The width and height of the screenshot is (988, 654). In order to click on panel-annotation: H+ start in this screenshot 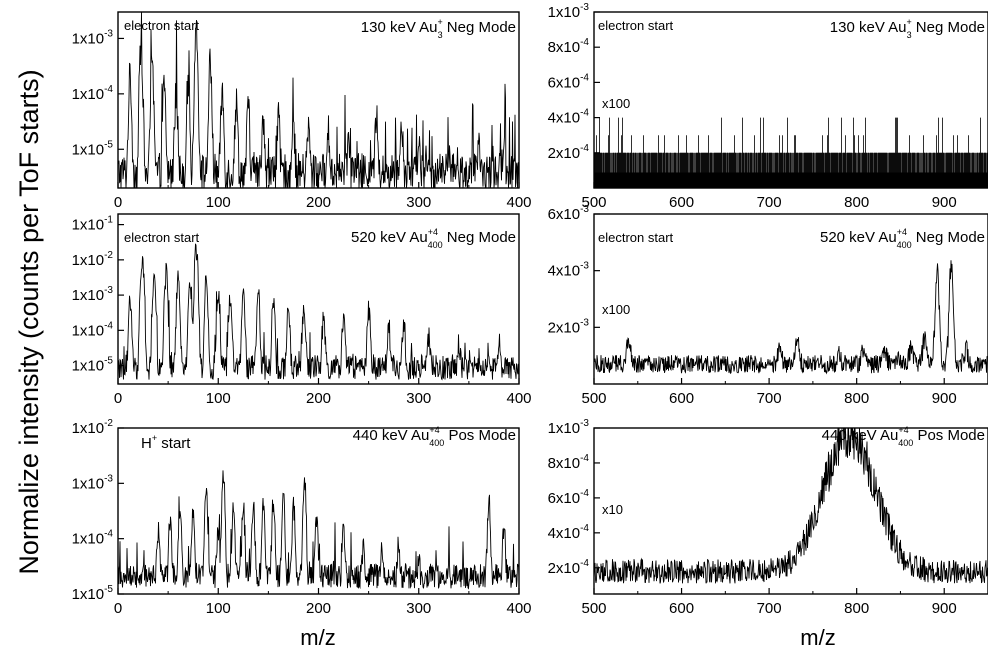, I will do `click(166, 442)`.